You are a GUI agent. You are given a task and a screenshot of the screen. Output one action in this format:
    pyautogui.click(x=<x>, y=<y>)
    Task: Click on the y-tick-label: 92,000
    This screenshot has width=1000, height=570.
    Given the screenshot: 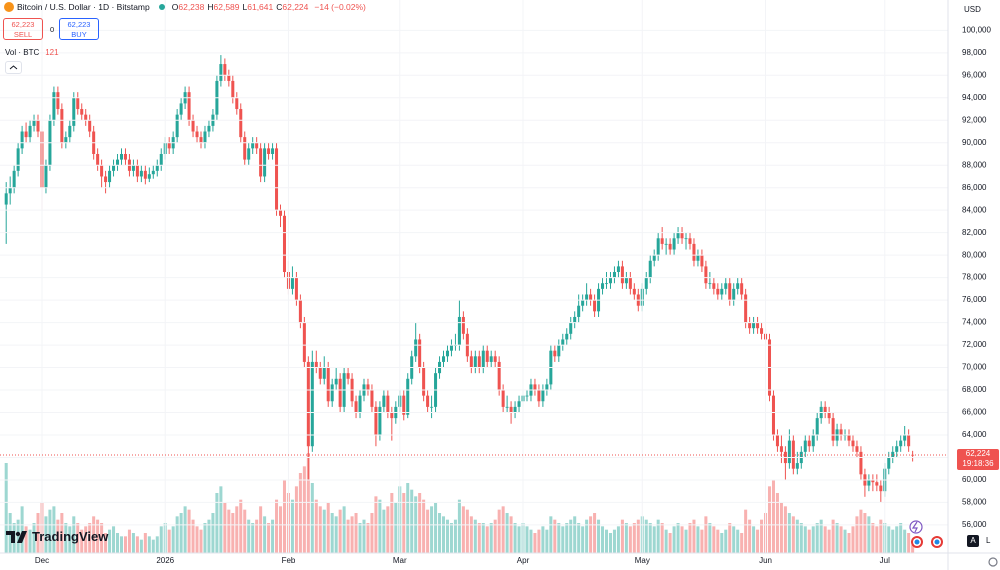 What is the action you would take?
    pyautogui.click(x=974, y=119)
    